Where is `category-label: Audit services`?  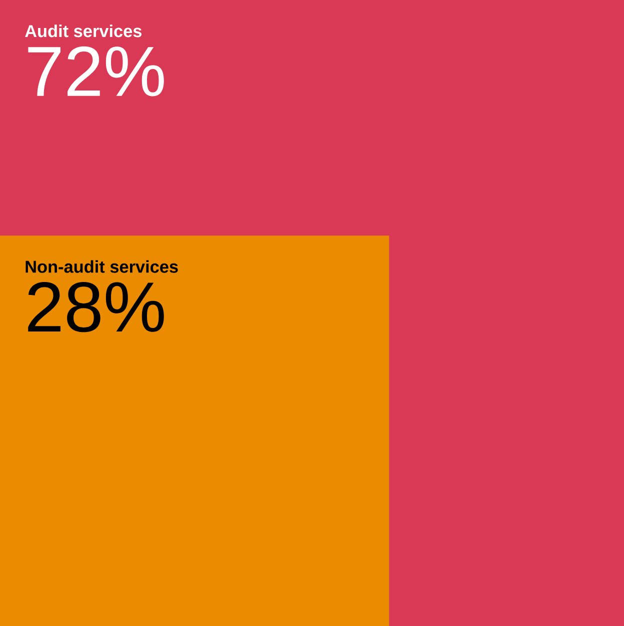 category-label: Audit services is located at coordinates (83, 31).